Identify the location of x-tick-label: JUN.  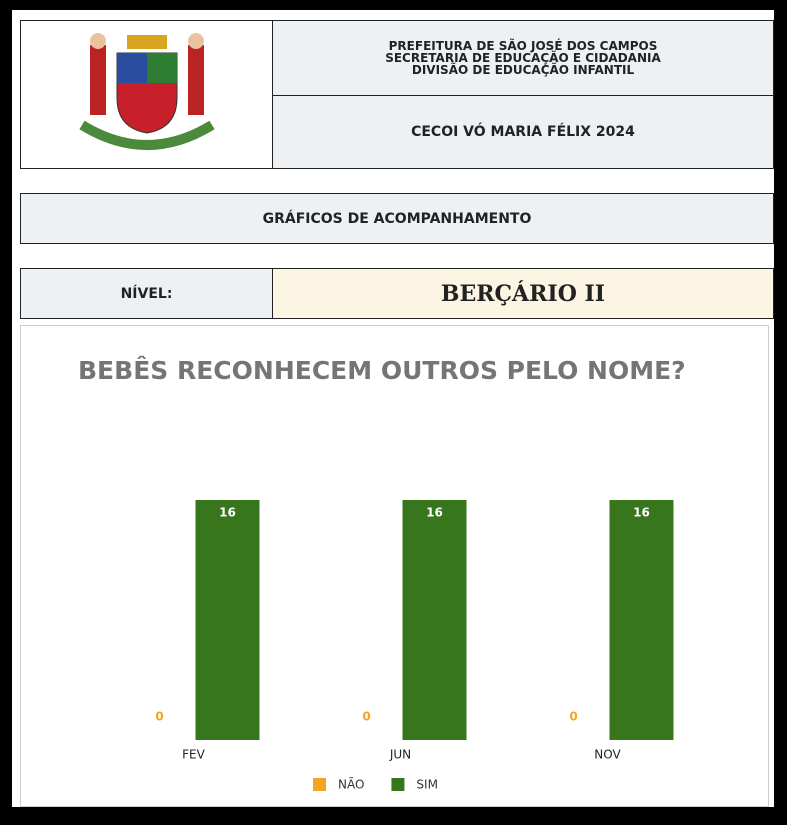
(400, 755).